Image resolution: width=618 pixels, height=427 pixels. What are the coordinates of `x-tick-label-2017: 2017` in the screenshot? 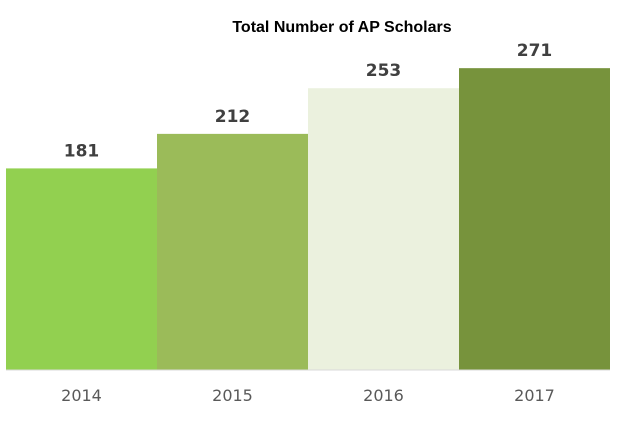 It's located at (534, 395).